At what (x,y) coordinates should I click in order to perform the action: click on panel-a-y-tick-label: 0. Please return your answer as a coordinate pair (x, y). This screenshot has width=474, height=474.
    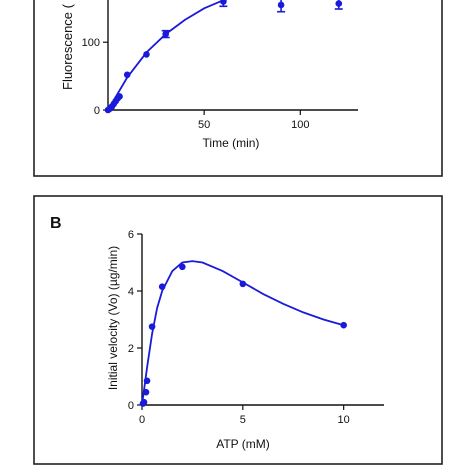
    Looking at the image, I should click on (97, 111).